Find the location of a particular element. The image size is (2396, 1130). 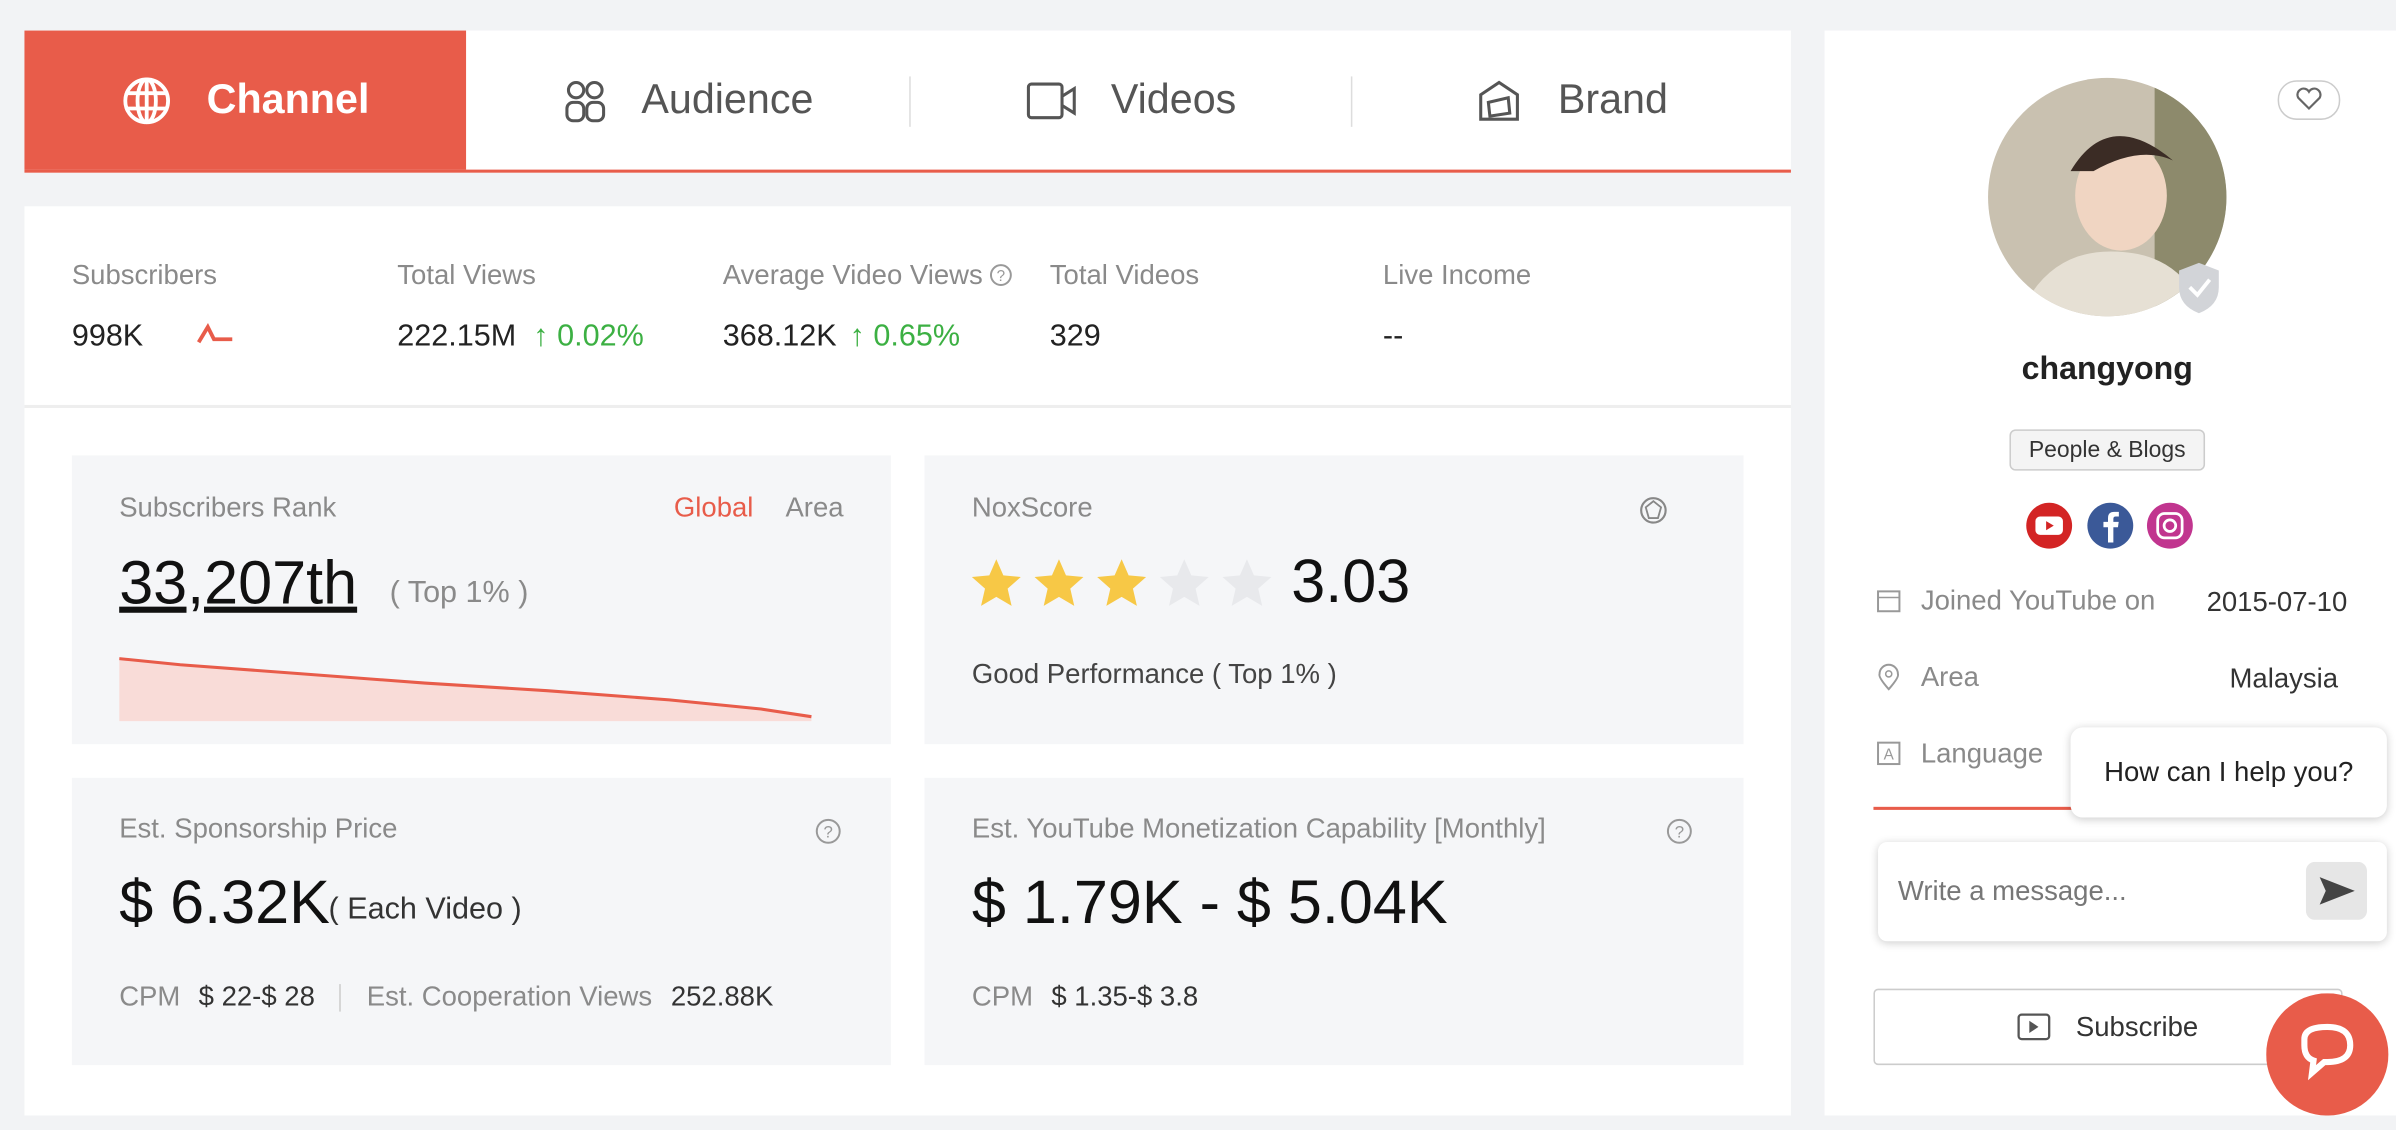

instagram-icon is located at coordinates (2169, 525).